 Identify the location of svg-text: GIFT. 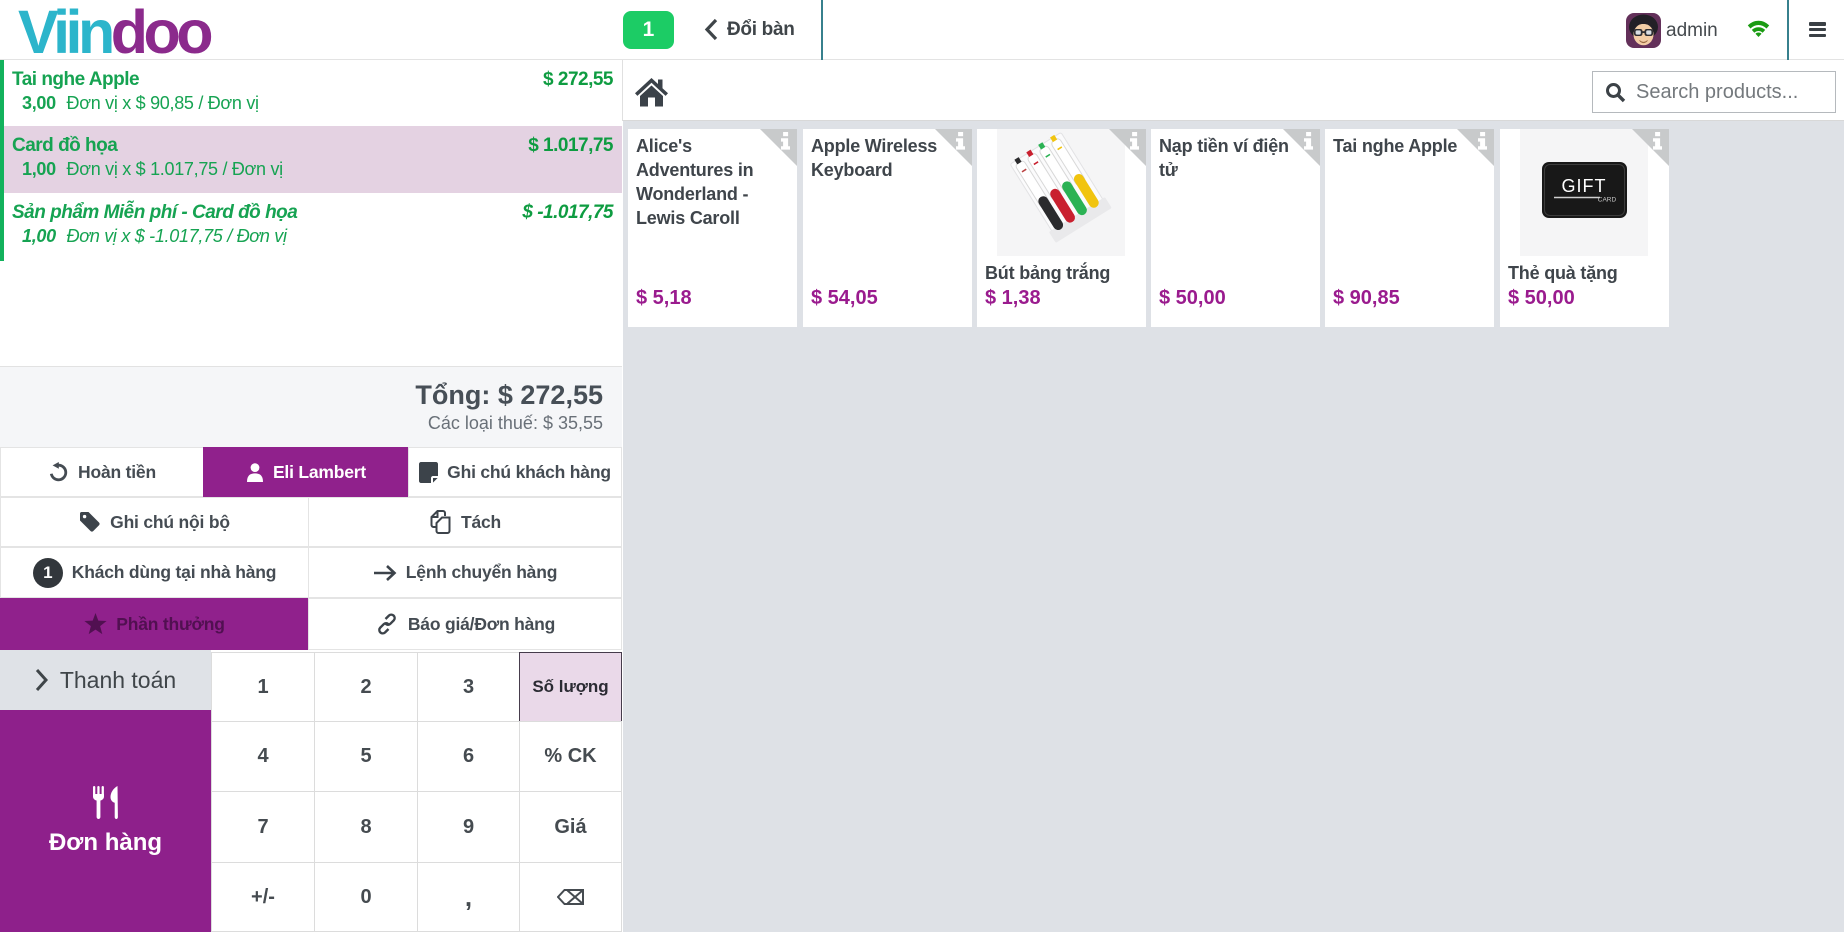
(1584, 186).